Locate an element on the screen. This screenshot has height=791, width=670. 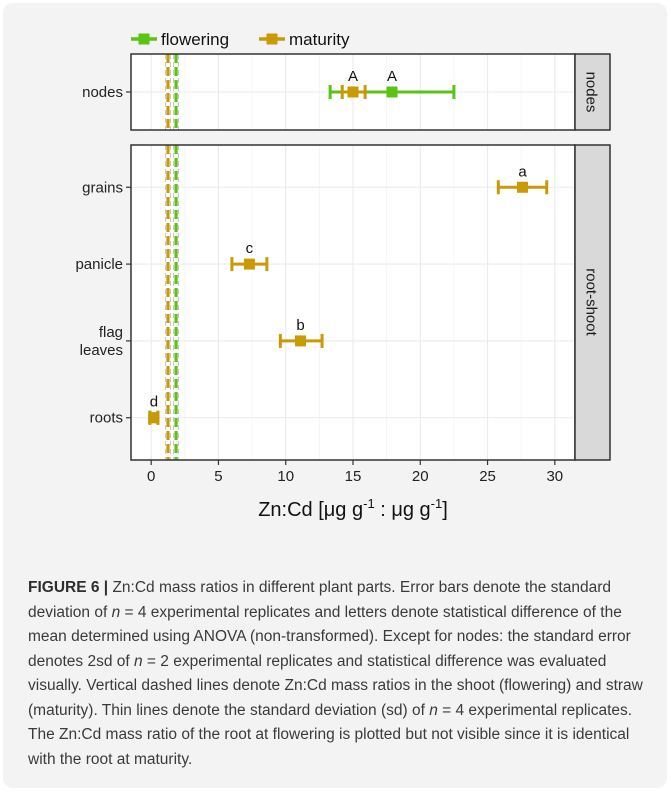
y-label-grains: grains is located at coordinates (102, 187).